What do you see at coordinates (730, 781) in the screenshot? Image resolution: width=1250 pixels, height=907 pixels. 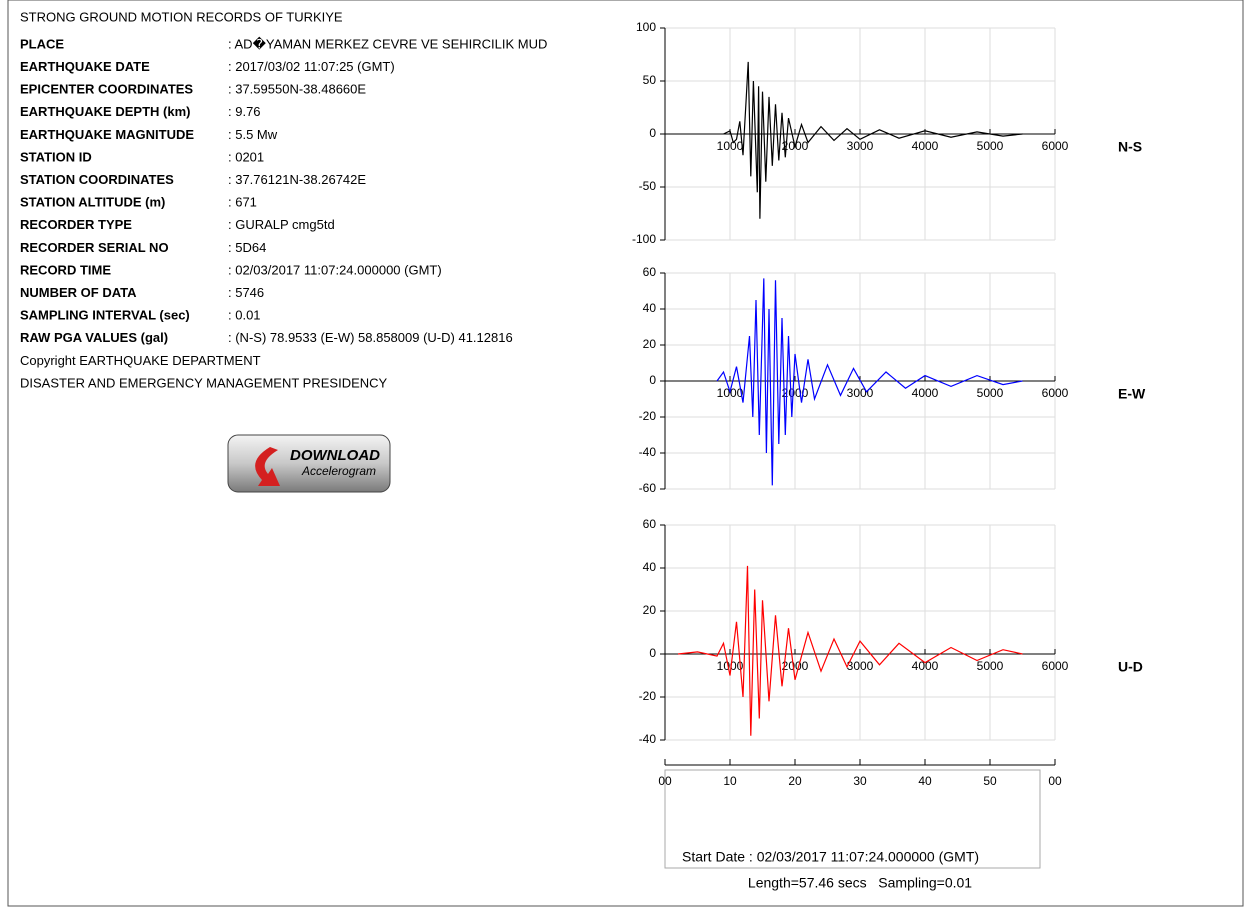 I see `time-tick-label: 10` at bounding box center [730, 781].